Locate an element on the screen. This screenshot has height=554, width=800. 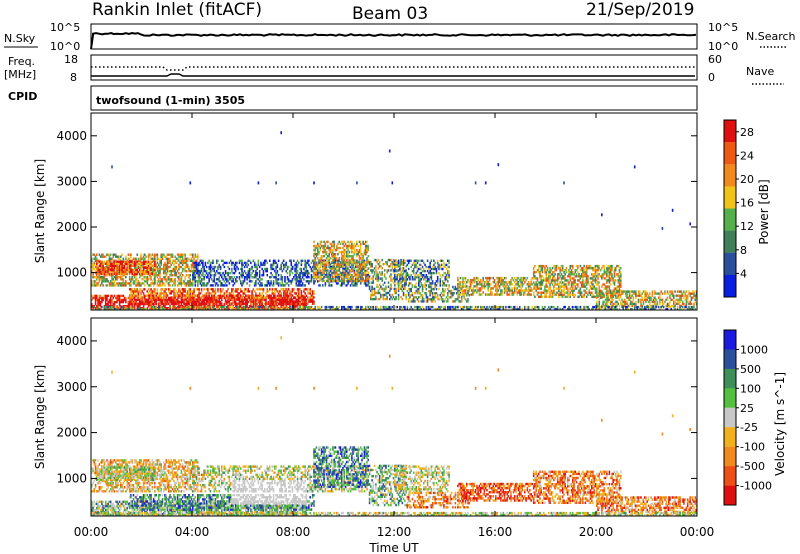
nsearch-tick-low: 10^0 is located at coordinates (723, 46).